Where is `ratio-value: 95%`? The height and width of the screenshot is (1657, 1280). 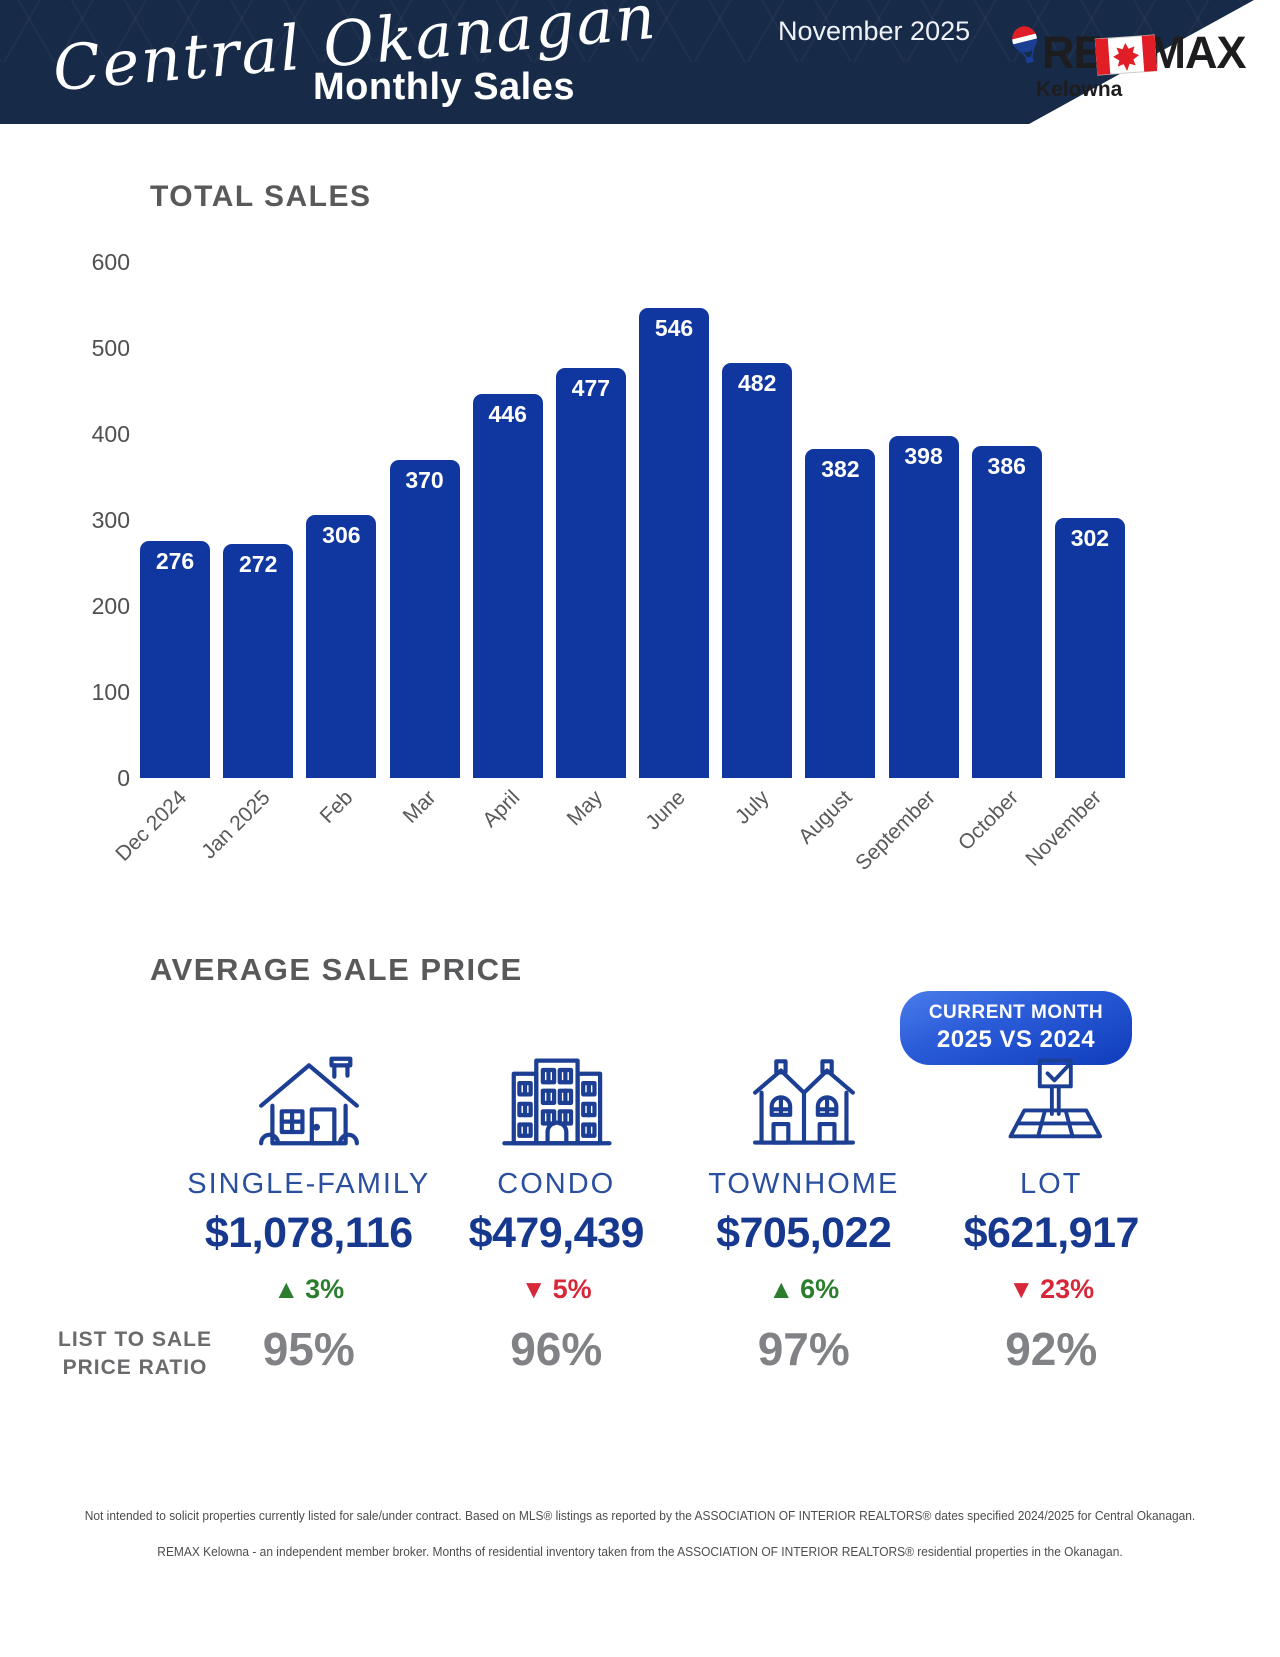
ratio-value: 95% is located at coordinates (308, 1349).